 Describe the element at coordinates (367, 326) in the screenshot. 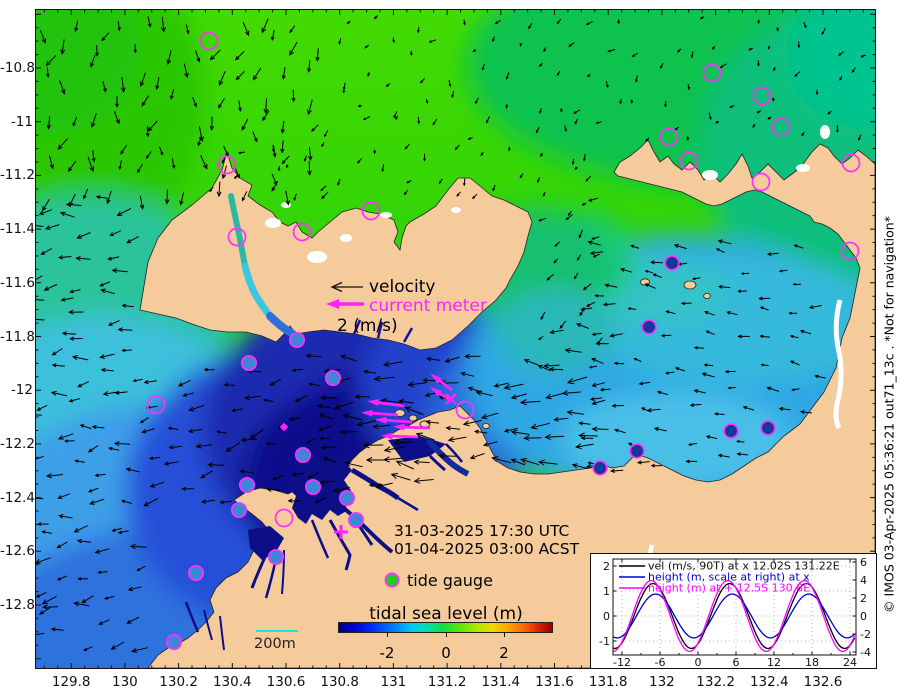

I see `legend-vector-scale-label: 2 (m/s)` at that location.